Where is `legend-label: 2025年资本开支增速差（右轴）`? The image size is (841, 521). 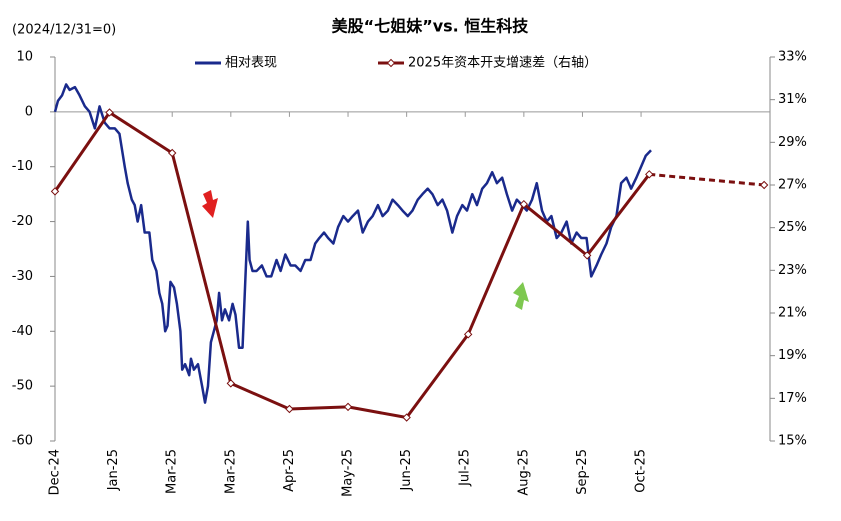 legend-label: 2025年资本开支增速差（右轴） is located at coordinates (502, 63).